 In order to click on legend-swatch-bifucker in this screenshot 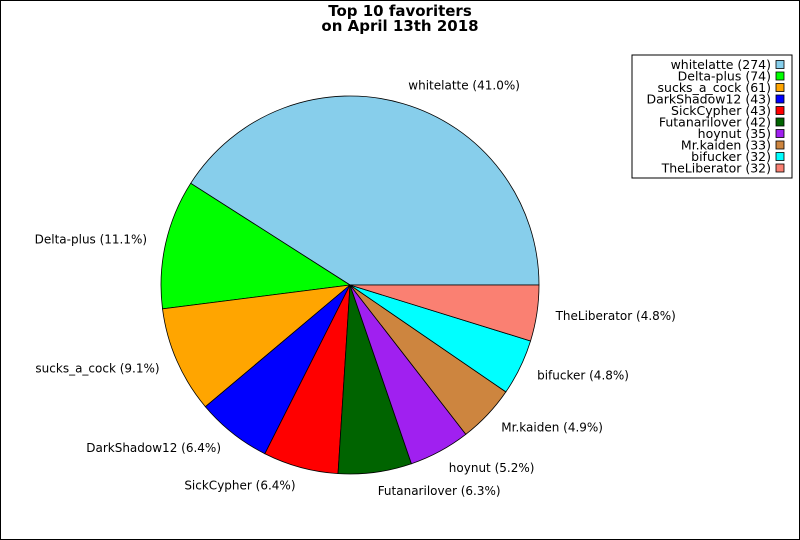, I will do `click(780, 156)`.